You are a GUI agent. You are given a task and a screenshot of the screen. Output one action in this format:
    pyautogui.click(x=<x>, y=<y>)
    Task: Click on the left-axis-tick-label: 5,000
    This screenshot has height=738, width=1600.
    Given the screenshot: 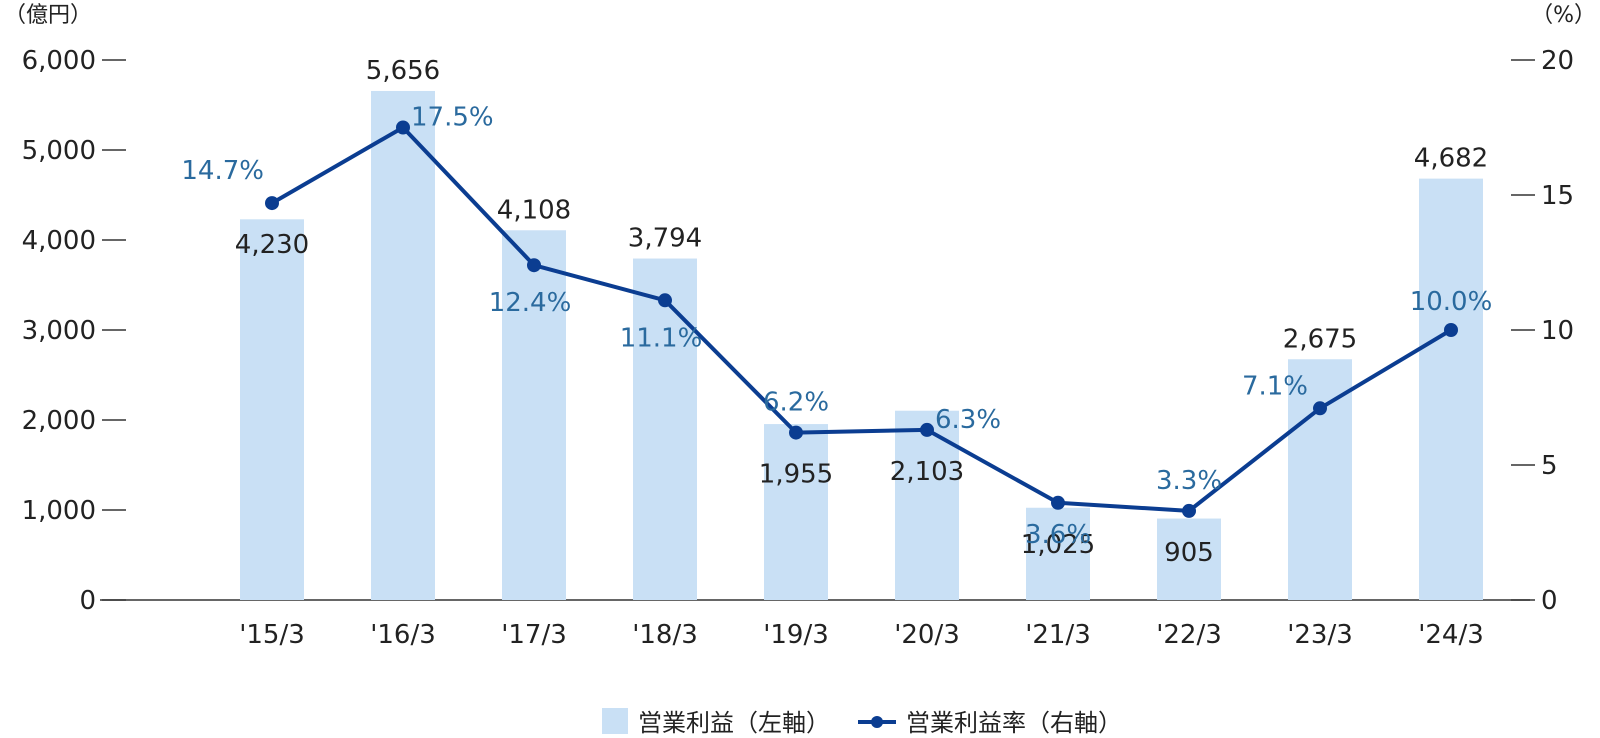 What is the action you would take?
    pyautogui.click(x=59, y=151)
    